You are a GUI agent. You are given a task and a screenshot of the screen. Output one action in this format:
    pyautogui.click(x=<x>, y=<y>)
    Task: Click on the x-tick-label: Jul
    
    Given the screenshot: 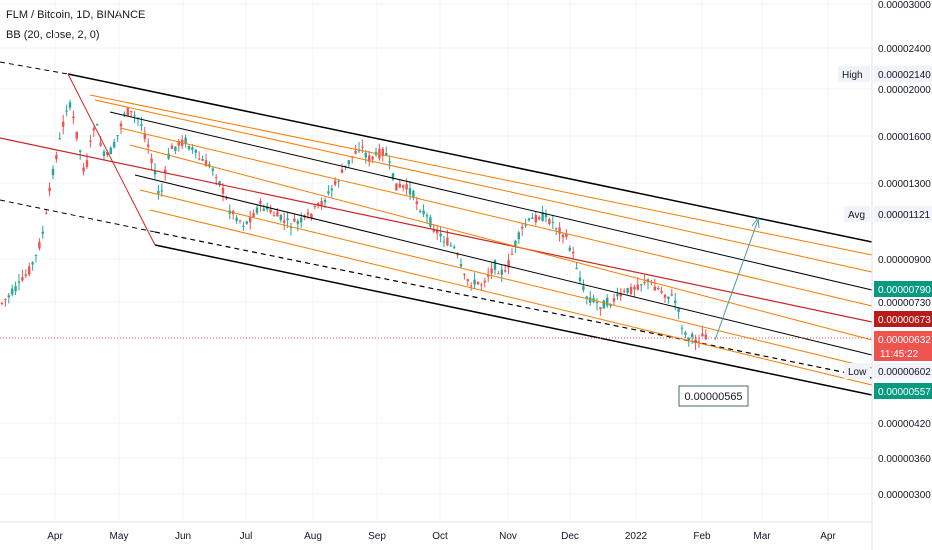 What is the action you would take?
    pyautogui.click(x=246, y=536)
    